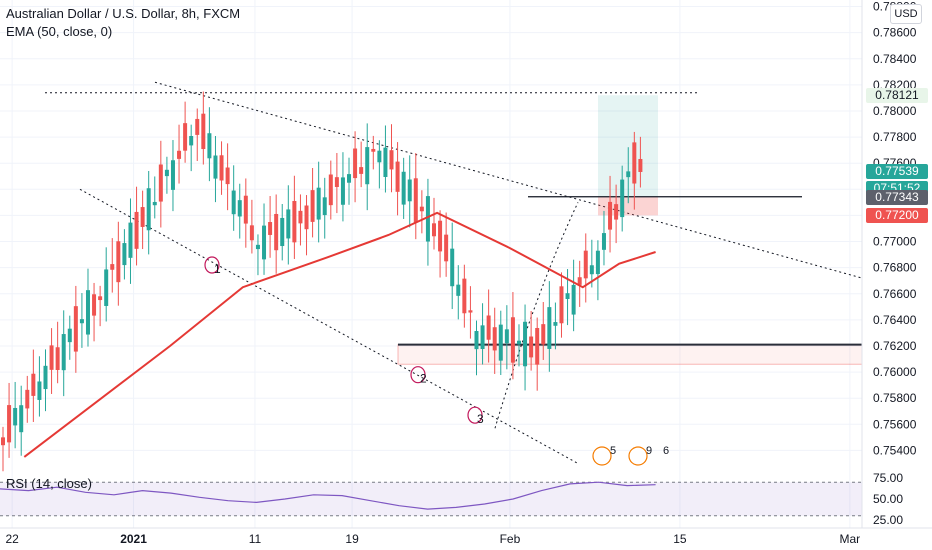 The height and width of the screenshot is (550, 932). What do you see at coordinates (536, 315) in the screenshot?
I see `parabolic-curve` at bounding box center [536, 315].